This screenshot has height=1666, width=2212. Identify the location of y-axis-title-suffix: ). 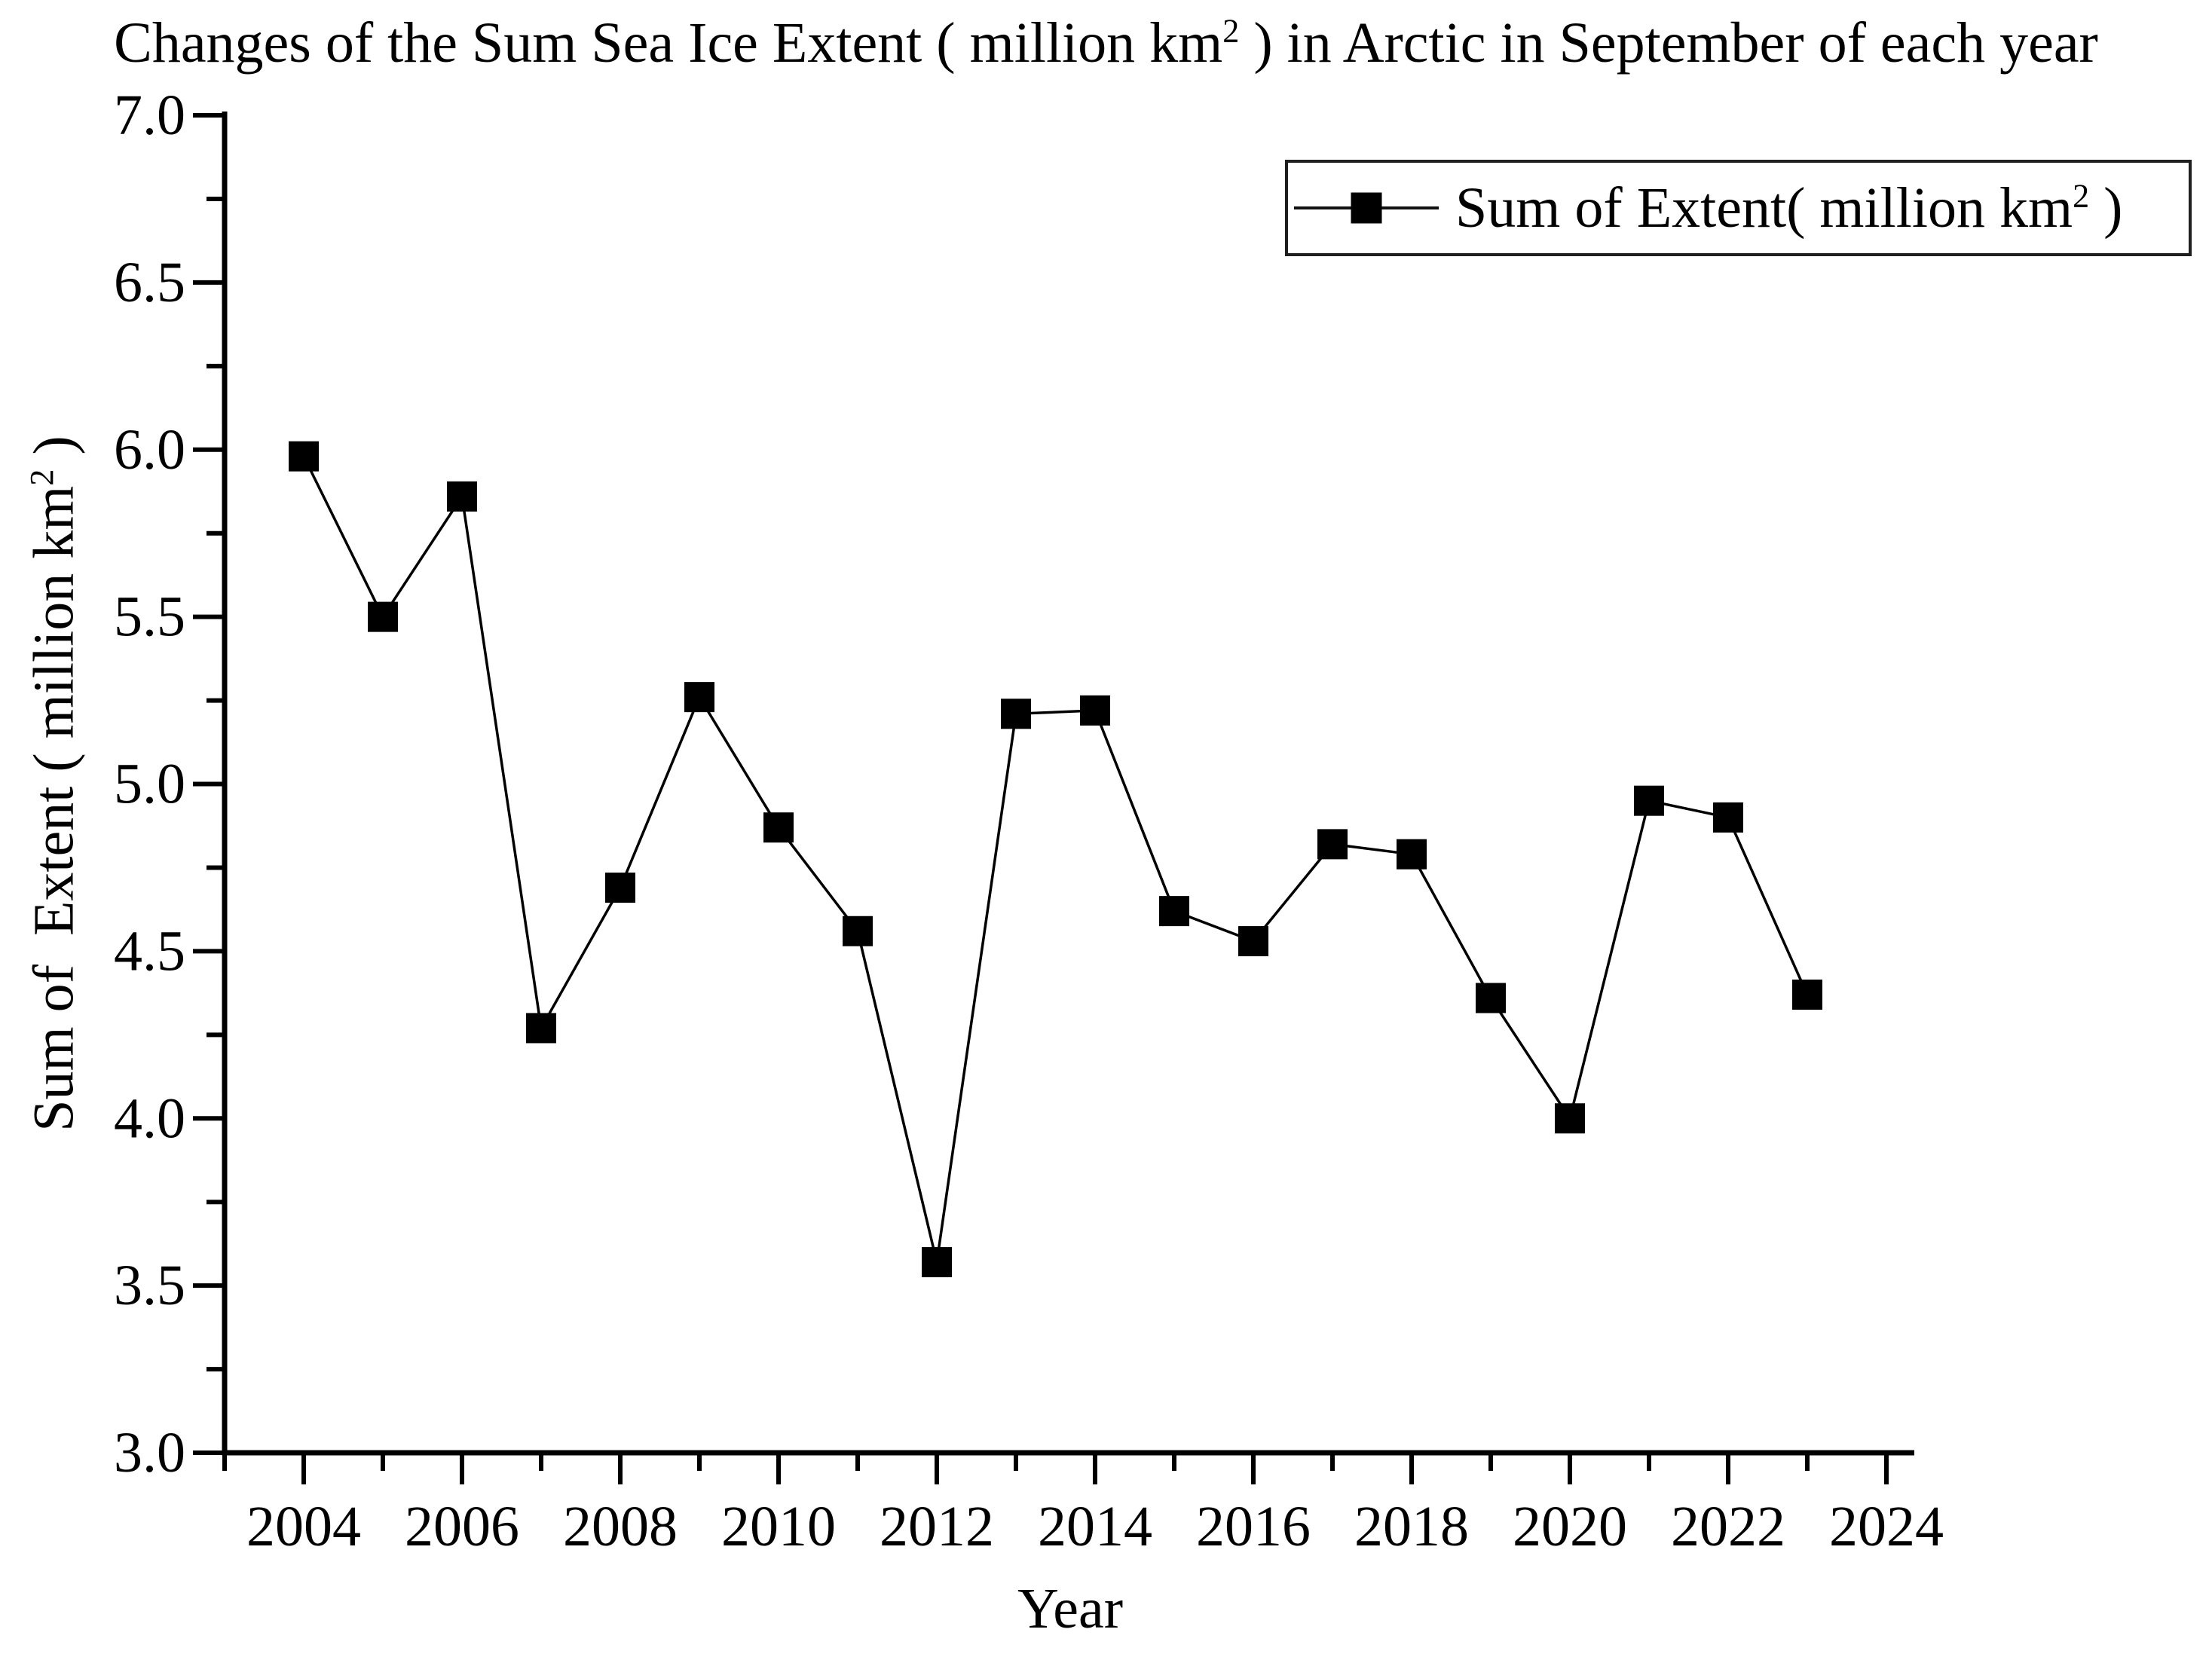
(54, 453).